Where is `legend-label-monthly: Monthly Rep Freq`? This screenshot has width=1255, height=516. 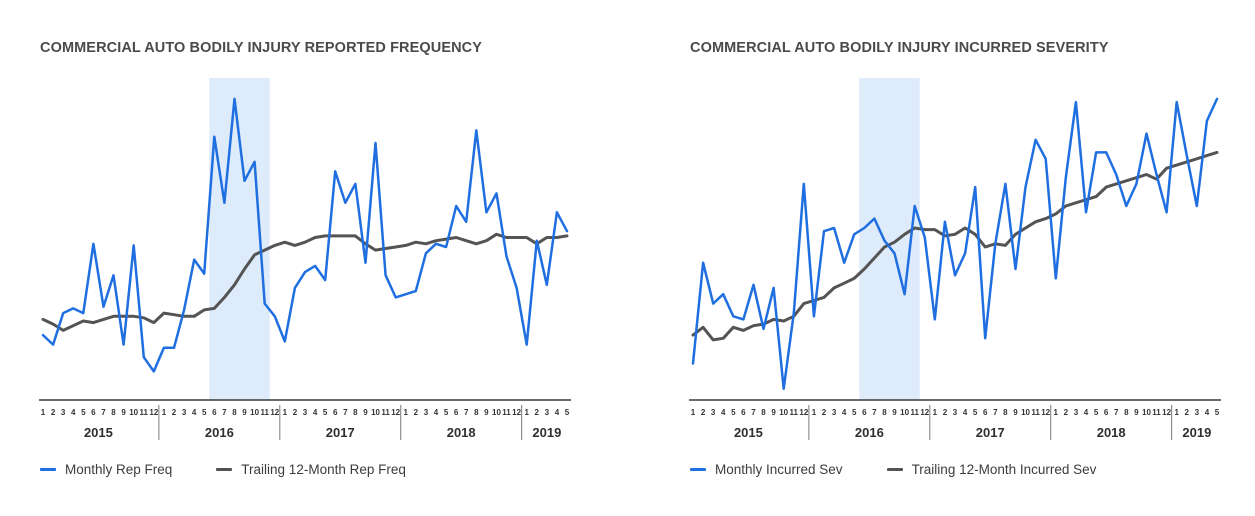
legend-label-monthly: Monthly Rep Freq is located at coordinates (119, 469).